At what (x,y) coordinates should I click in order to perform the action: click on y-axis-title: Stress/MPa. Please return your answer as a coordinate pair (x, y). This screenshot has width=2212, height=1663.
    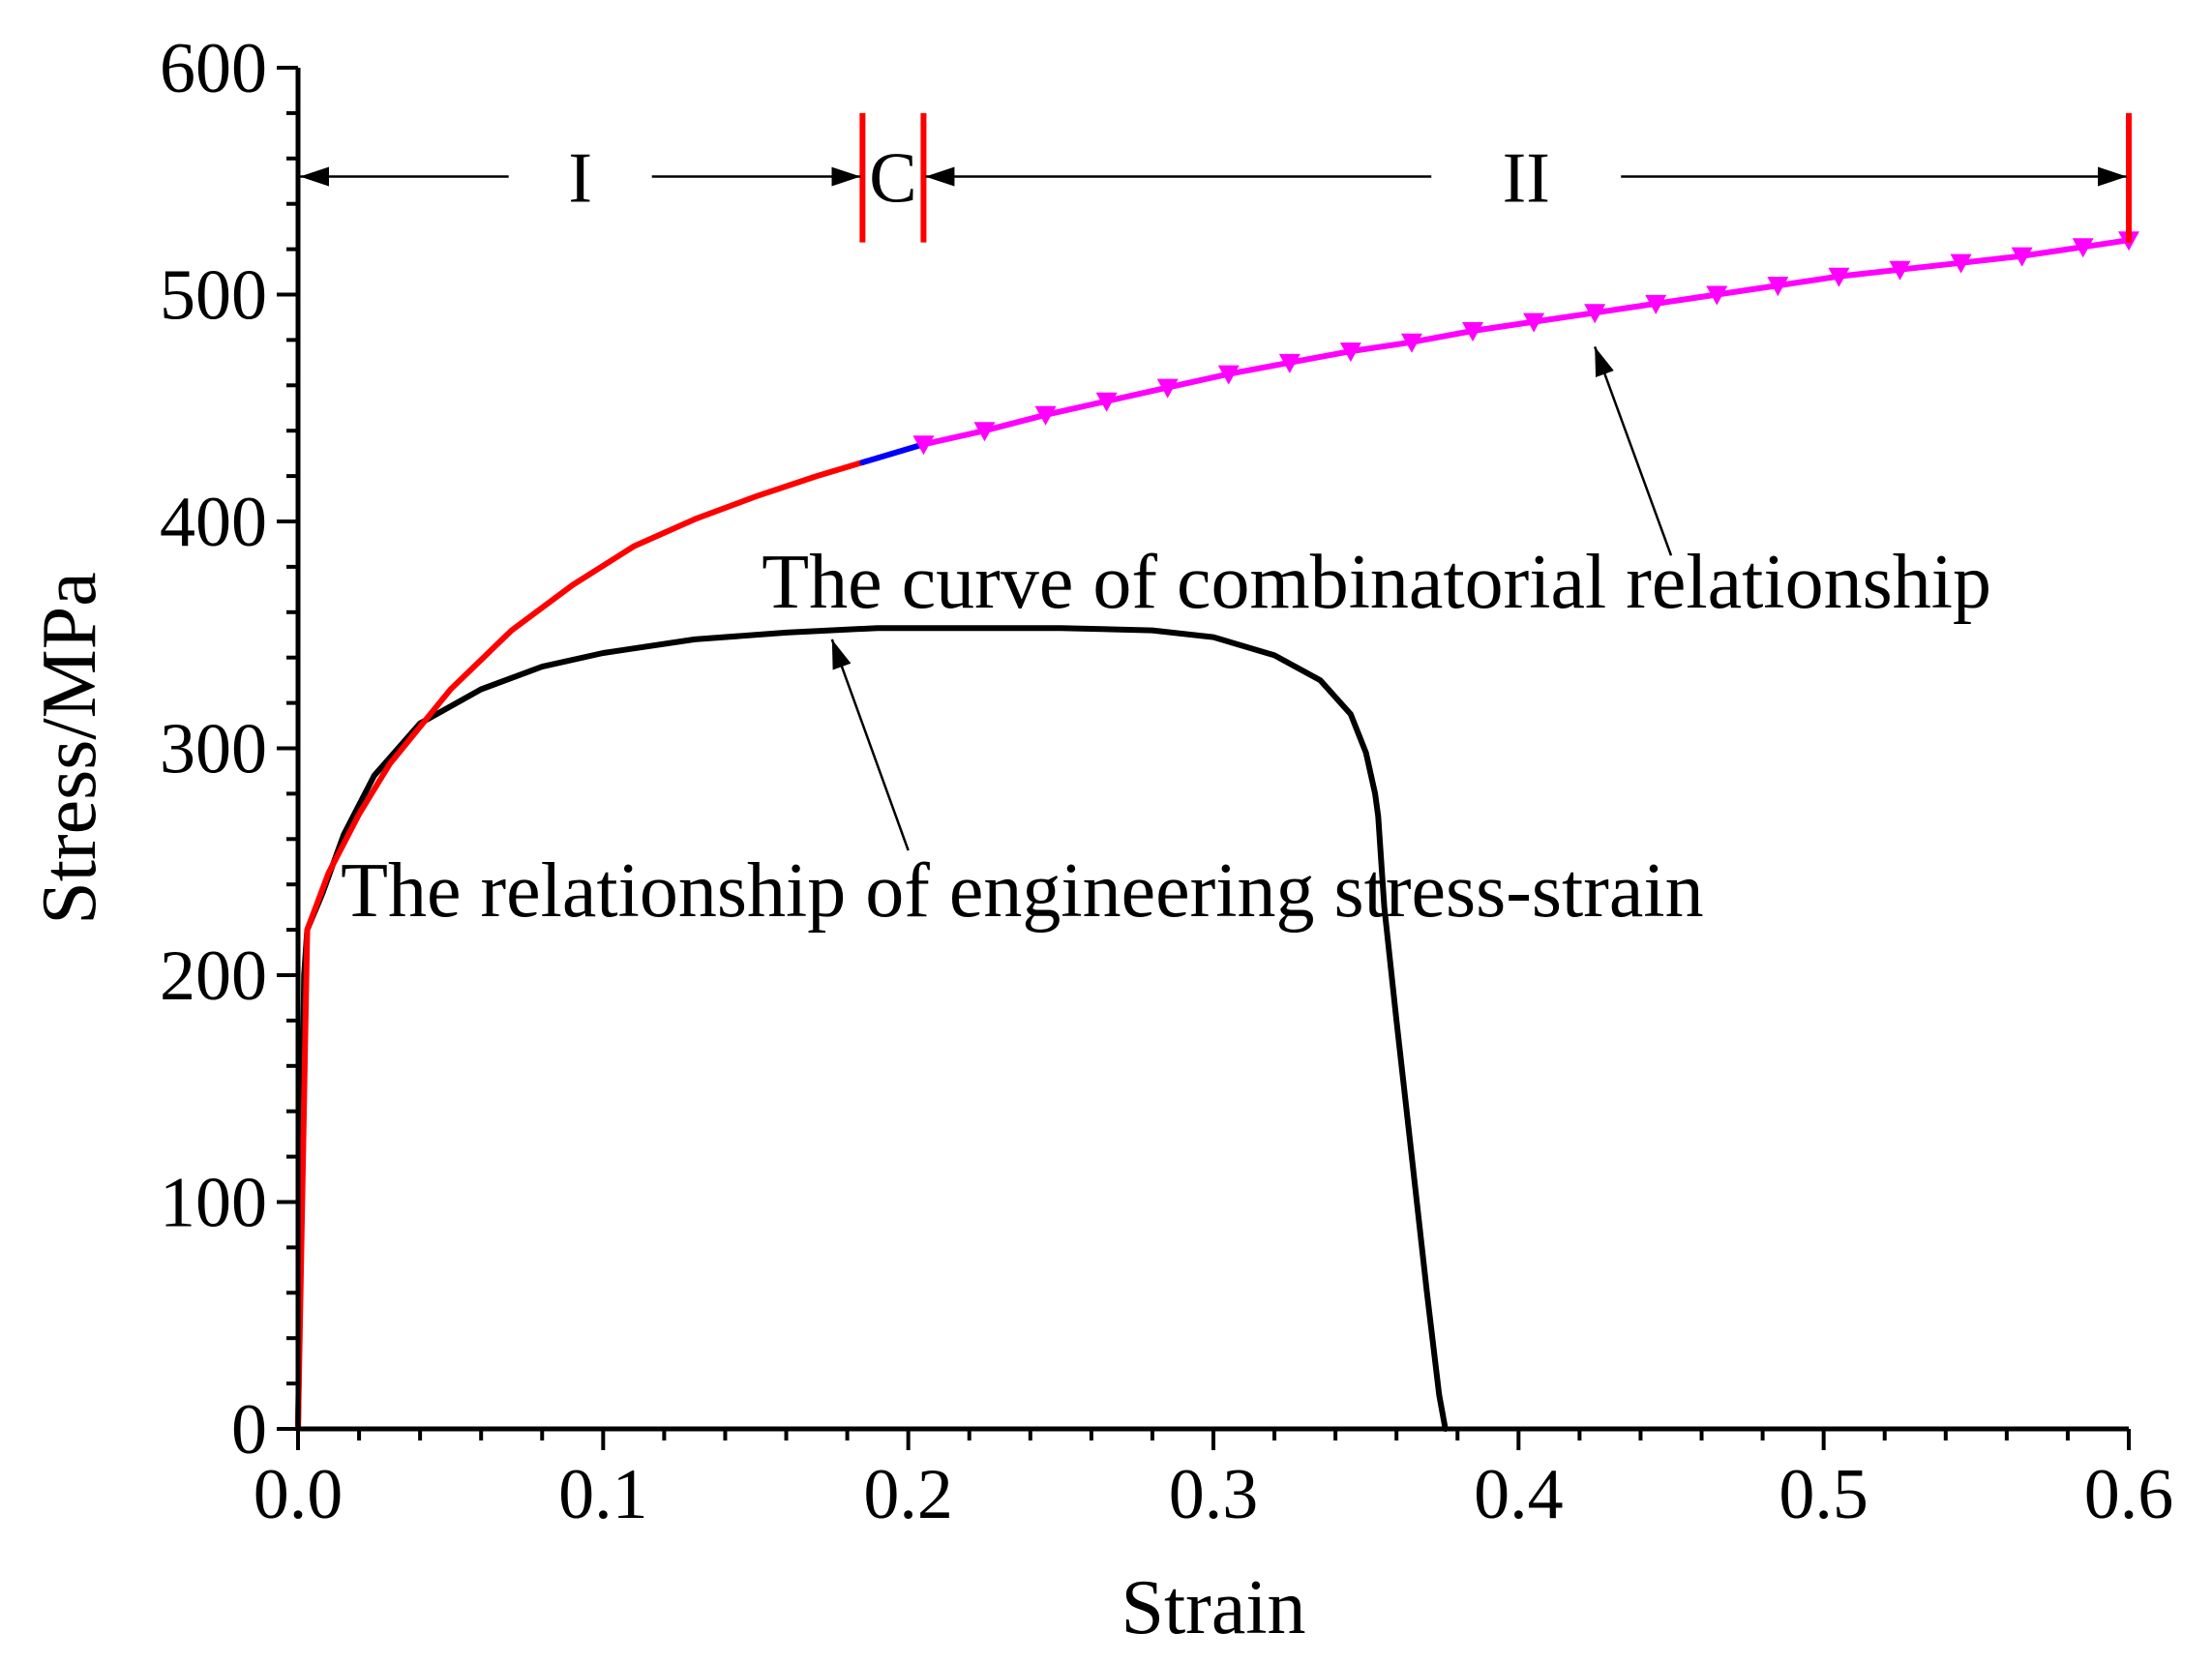
    Looking at the image, I should click on (70, 748).